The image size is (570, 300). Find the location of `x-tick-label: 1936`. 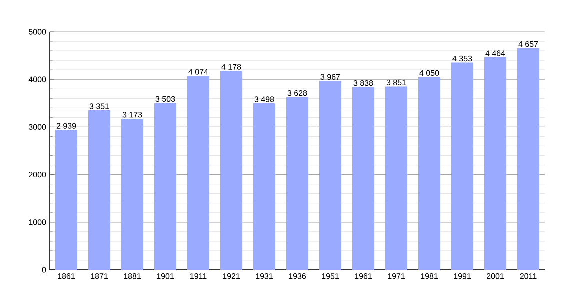

x-tick-label: 1936 is located at coordinates (297, 277).